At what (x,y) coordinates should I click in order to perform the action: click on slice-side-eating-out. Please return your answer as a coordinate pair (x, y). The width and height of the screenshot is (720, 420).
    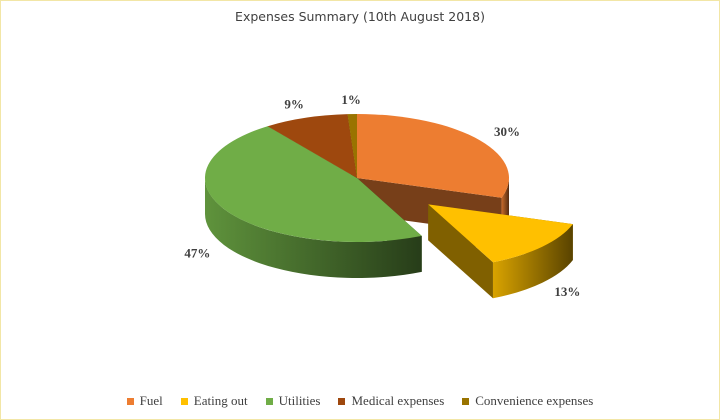
    Looking at the image, I should click on (532, 261).